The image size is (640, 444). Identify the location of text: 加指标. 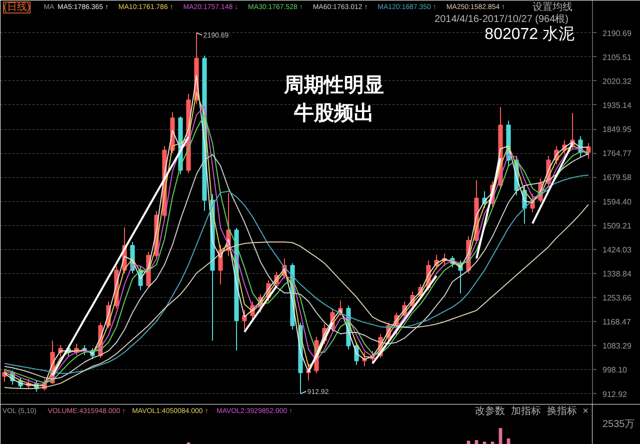
(525, 411).